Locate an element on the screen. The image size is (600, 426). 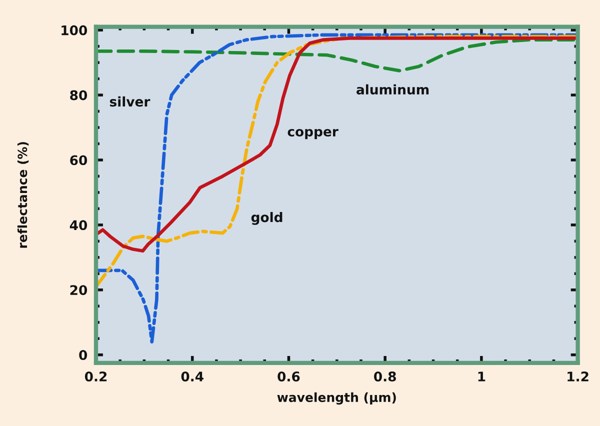
line-series is located at coordinates (337, 55).